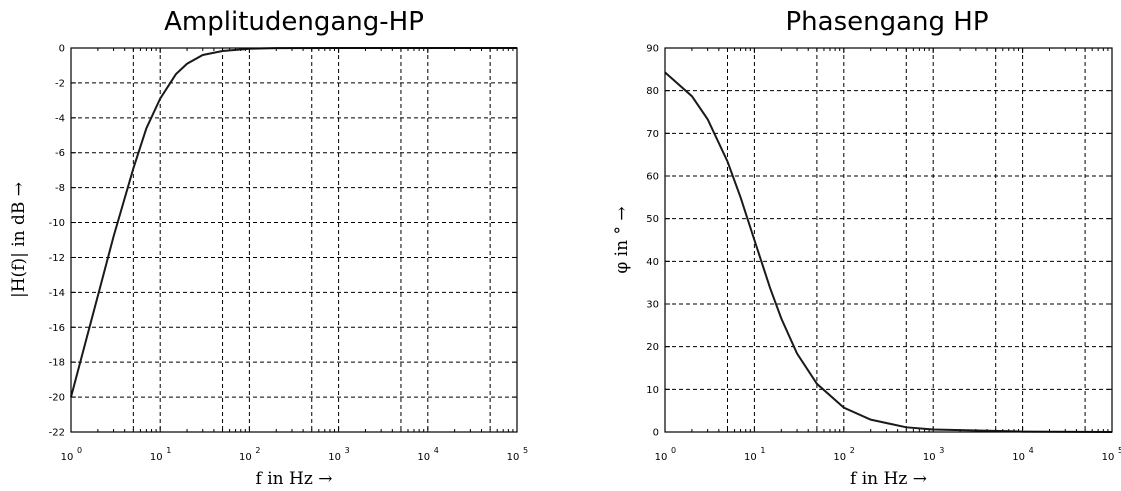  What do you see at coordinates (294, 22) in the screenshot?
I see `chart-title: Amplitudengang-HP` at bounding box center [294, 22].